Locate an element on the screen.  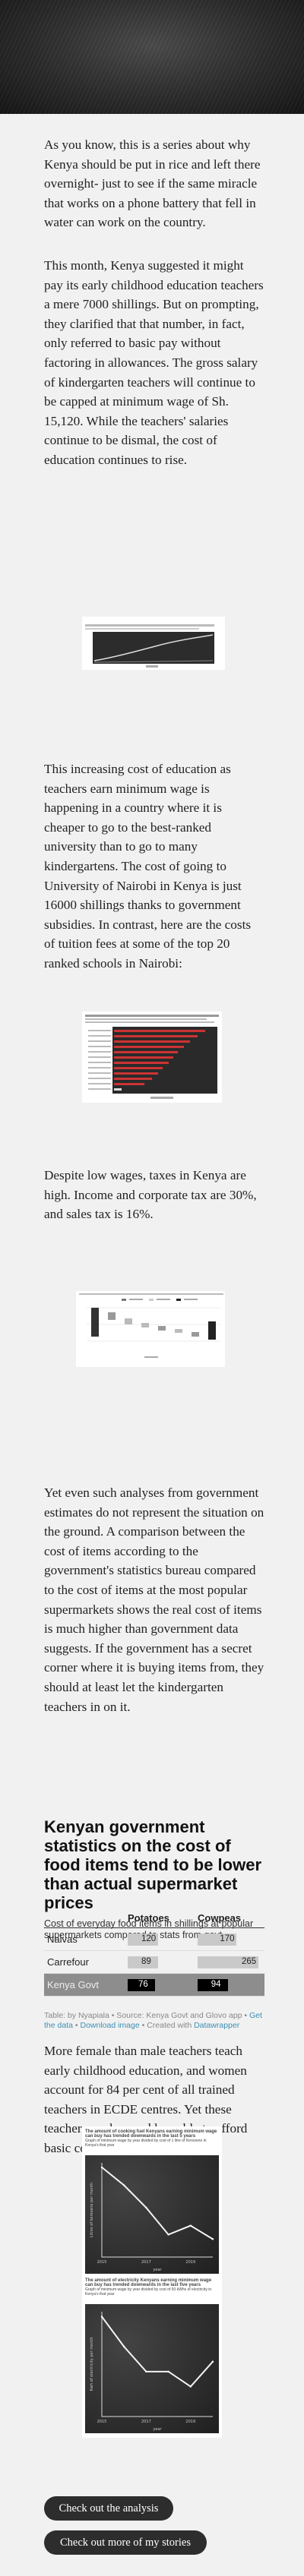
datawrapper-link: Datawrapper is located at coordinates (217, 2025).